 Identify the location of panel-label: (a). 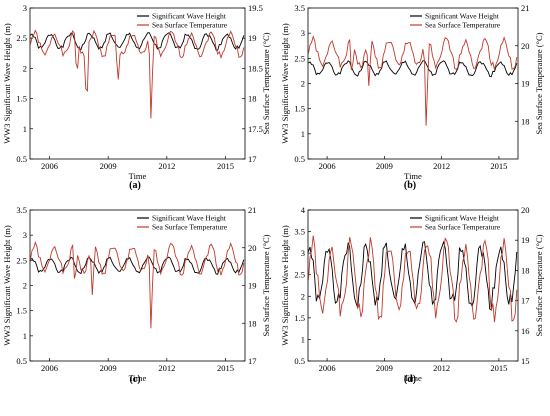
(135, 185).